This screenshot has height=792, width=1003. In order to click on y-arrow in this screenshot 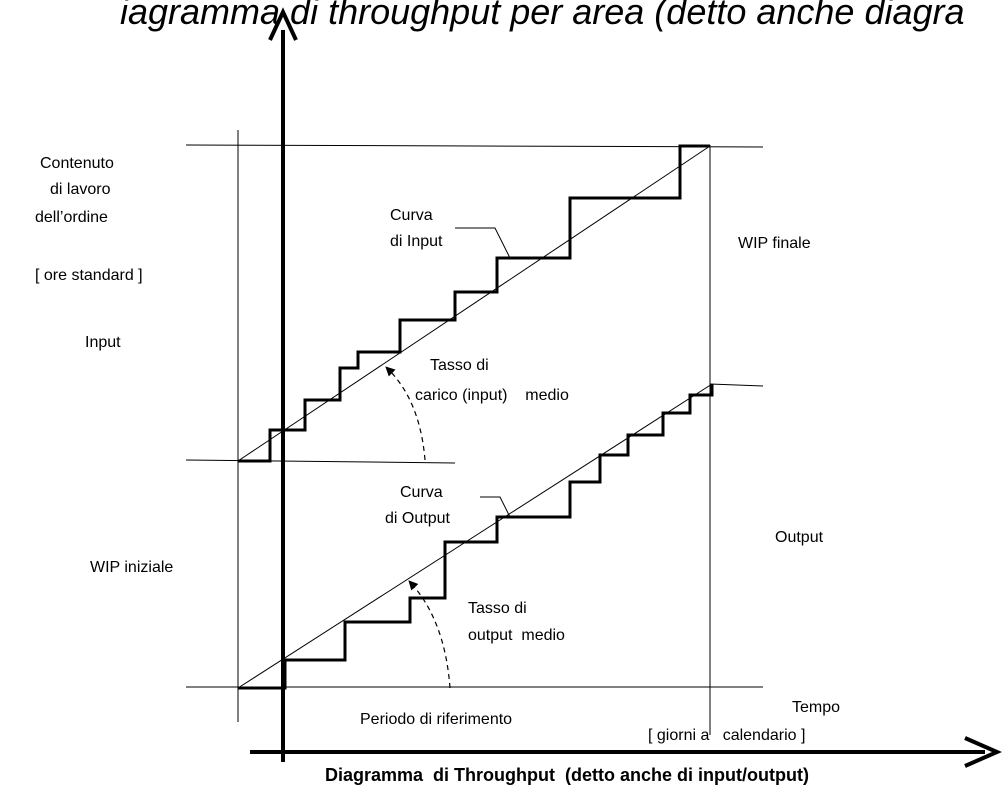, I will do `click(283, 24)`.